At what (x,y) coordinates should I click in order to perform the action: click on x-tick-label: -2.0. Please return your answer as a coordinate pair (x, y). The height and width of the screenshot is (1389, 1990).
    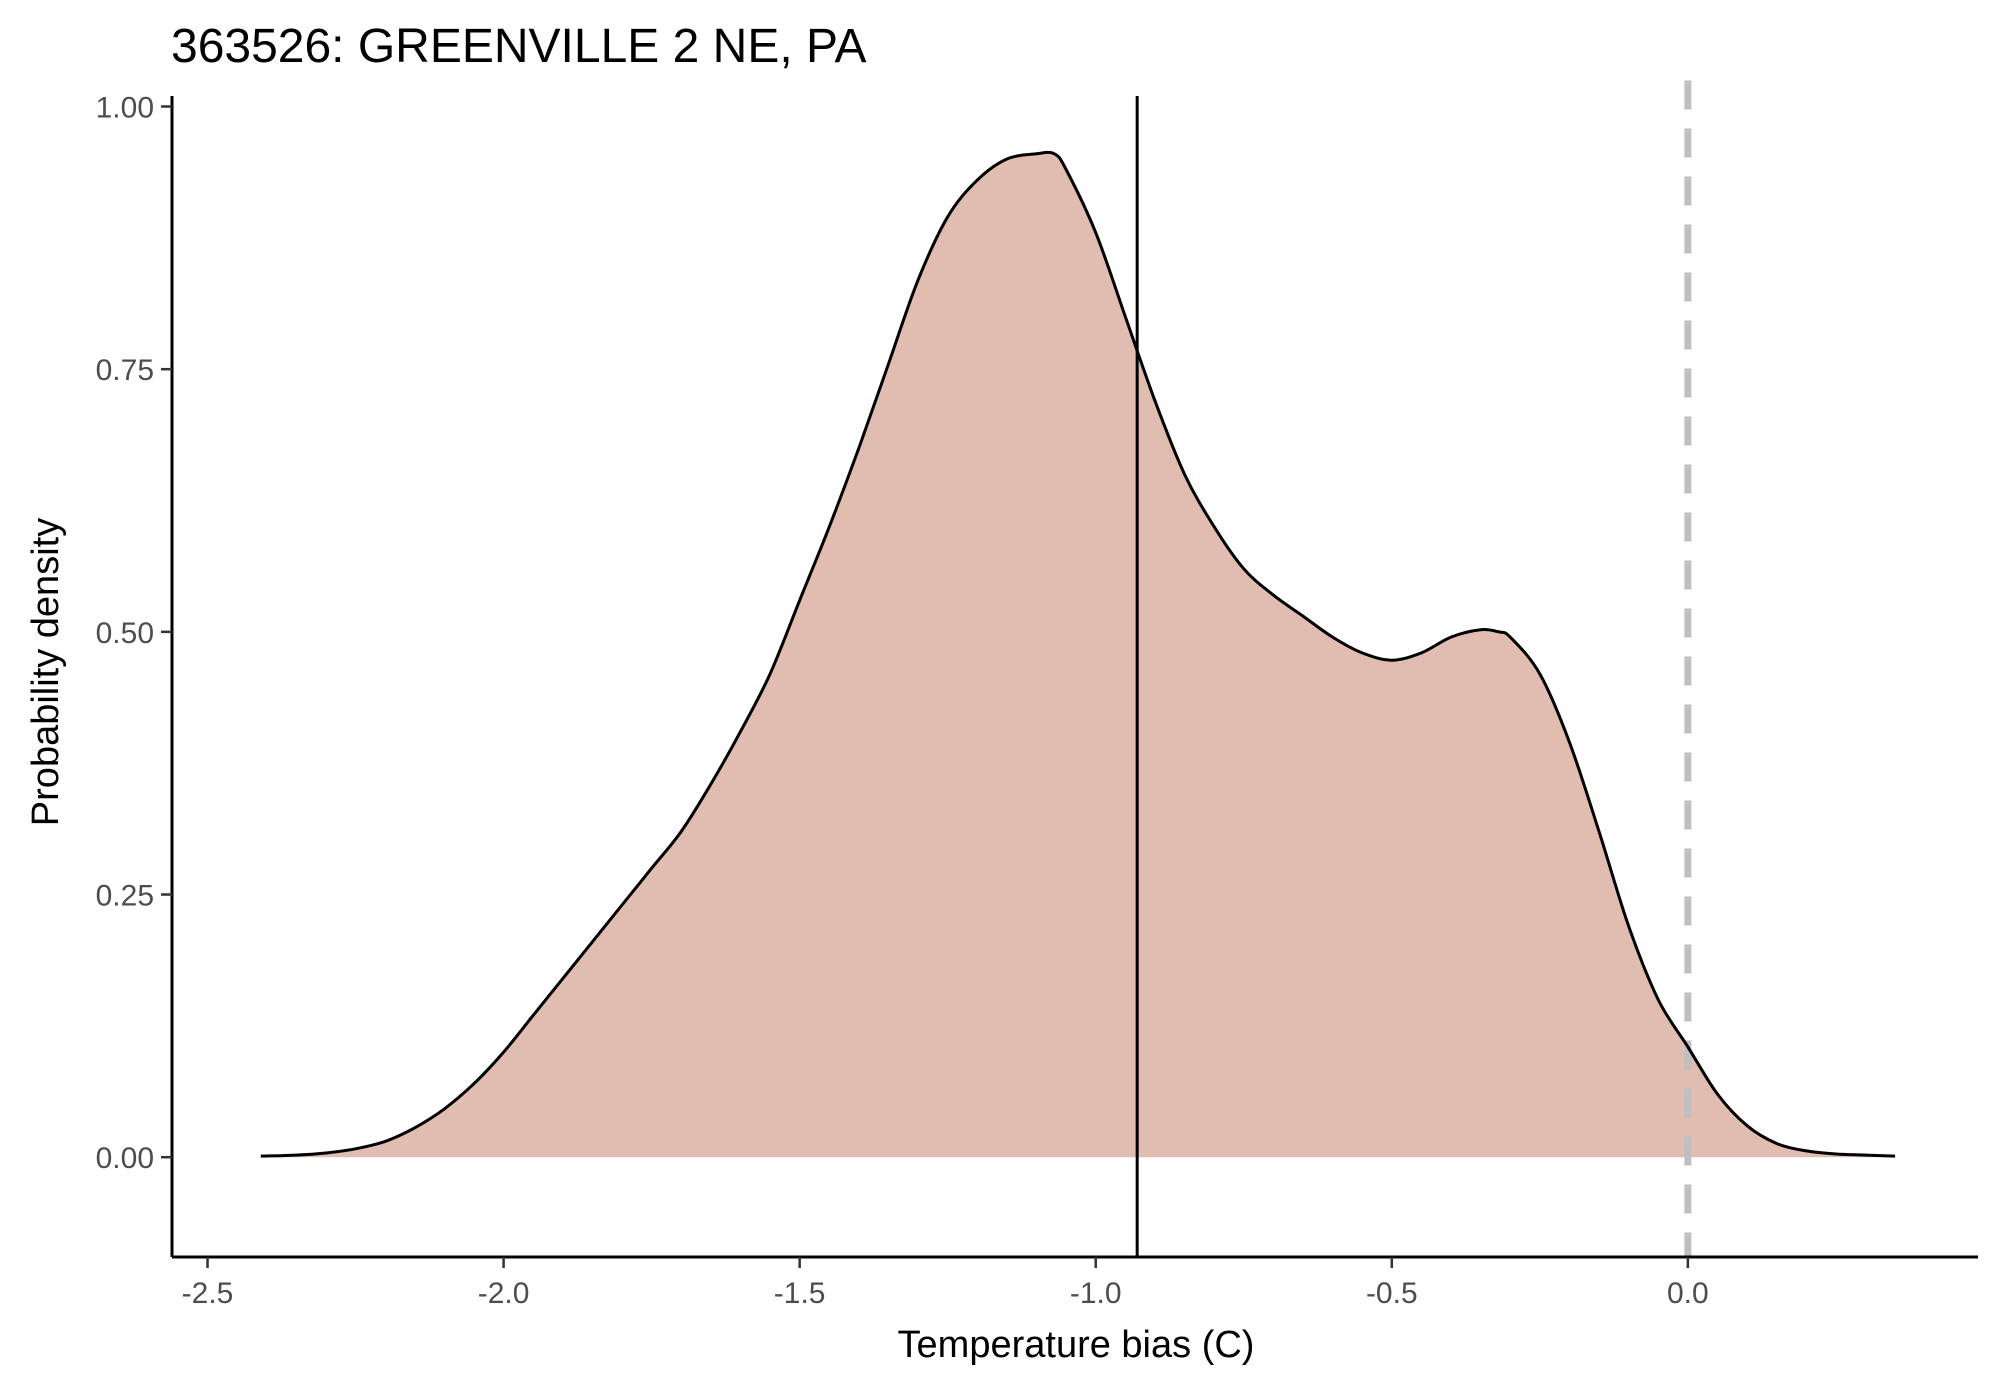
    Looking at the image, I should click on (504, 1293).